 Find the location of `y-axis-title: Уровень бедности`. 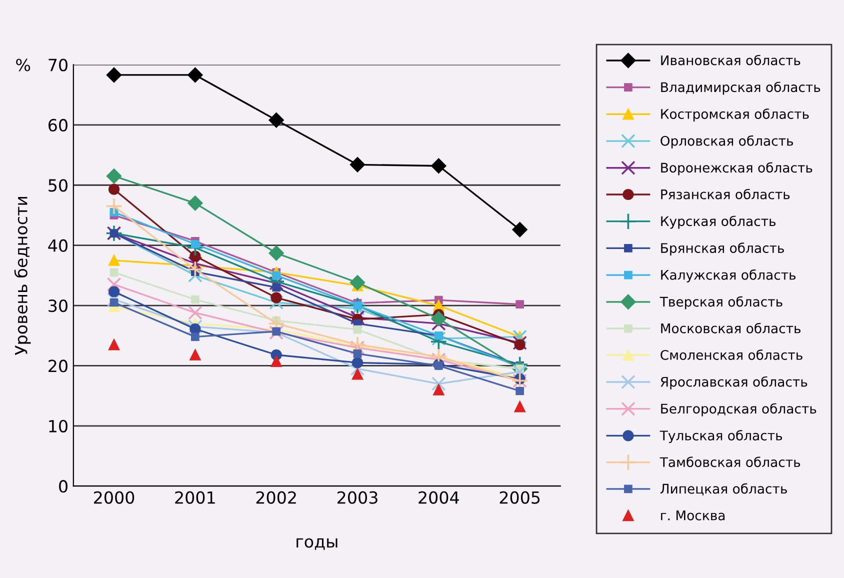

y-axis-title: Уровень бедности is located at coordinates (22, 276).